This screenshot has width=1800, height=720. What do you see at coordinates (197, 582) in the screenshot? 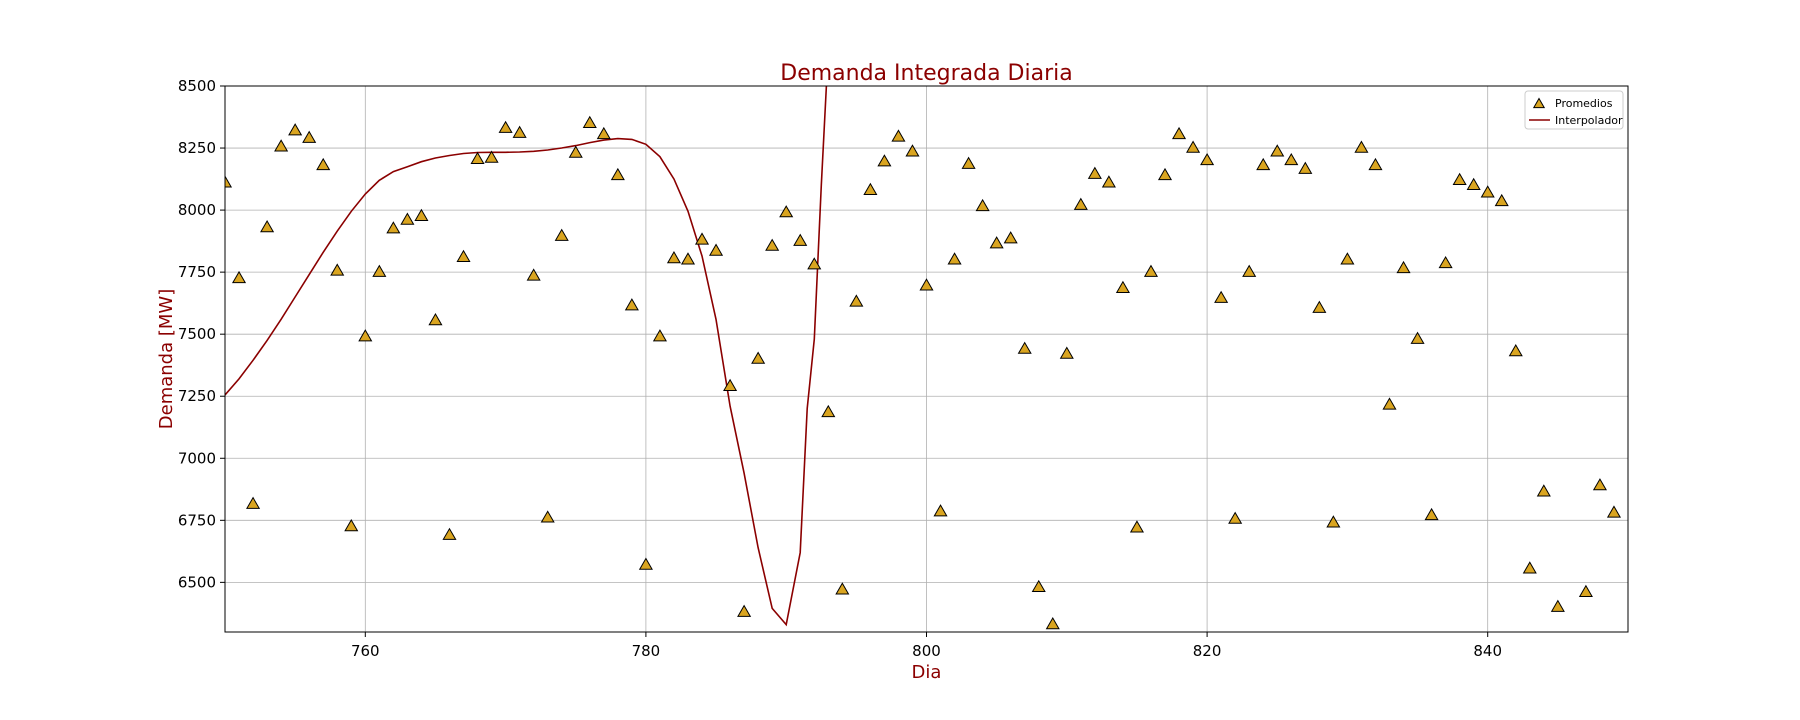
I see `y-tick-label: 6500` at bounding box center [197, 582].